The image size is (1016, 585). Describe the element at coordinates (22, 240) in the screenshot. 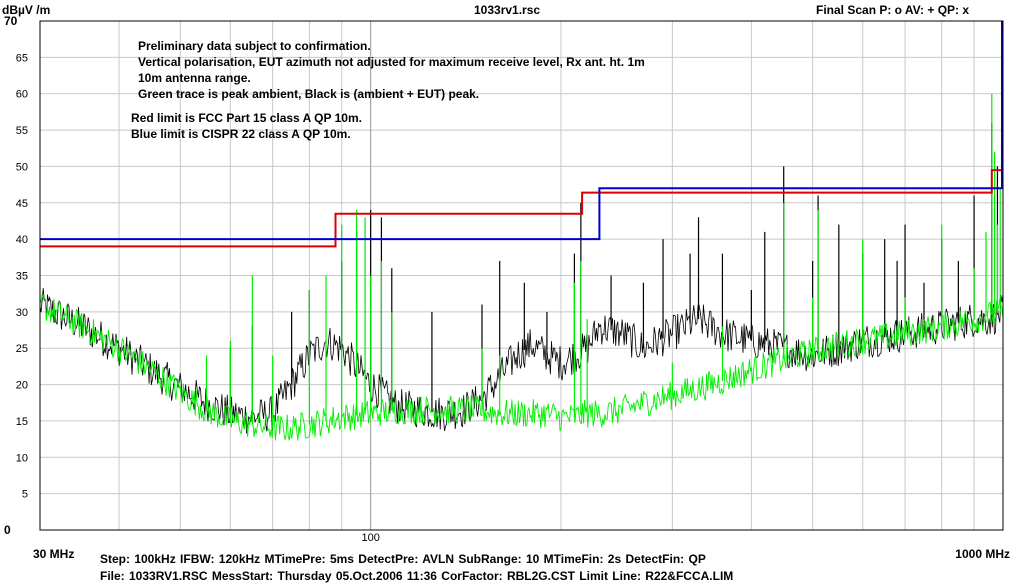

I see `y-tick-label: 40` at that location.